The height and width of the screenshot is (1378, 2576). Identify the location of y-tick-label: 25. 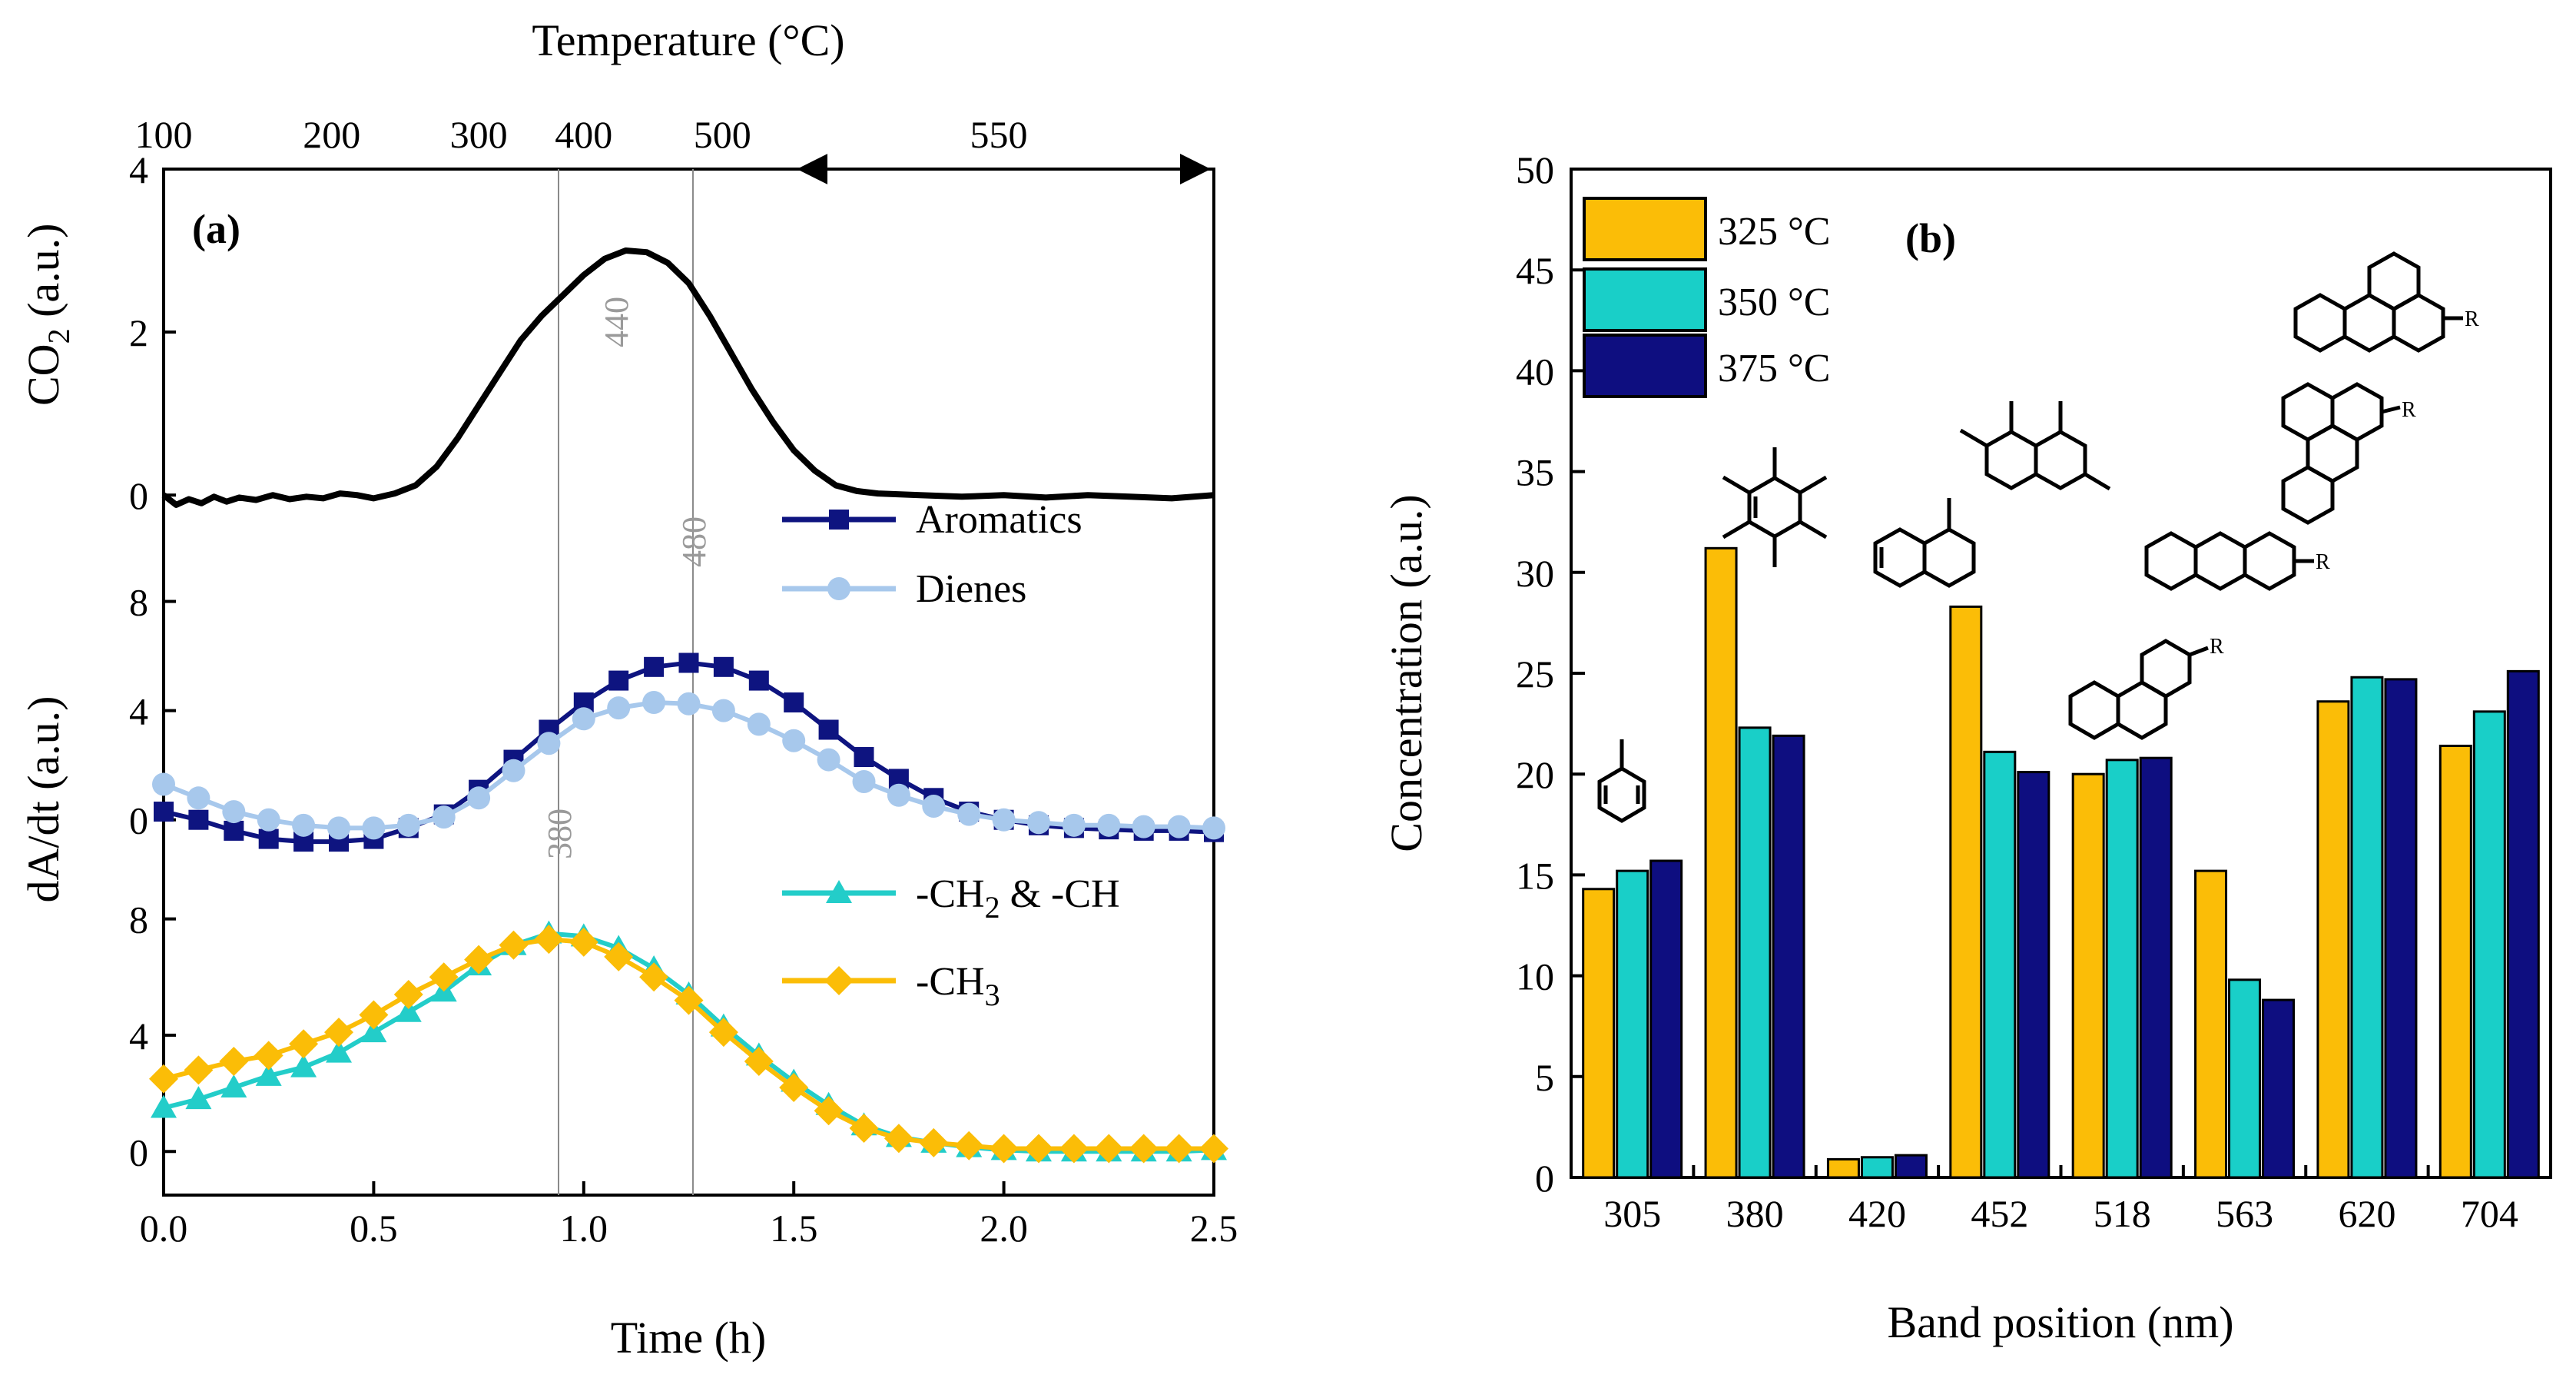
(1535, 674).